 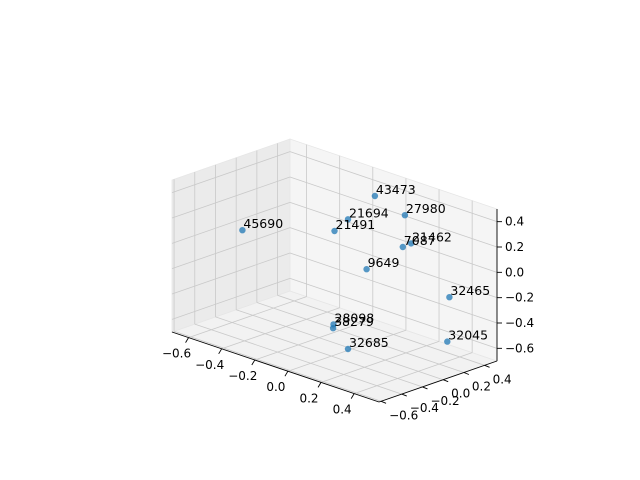 I want to click on data-point-label: 21491, so click(x=356, y=224).